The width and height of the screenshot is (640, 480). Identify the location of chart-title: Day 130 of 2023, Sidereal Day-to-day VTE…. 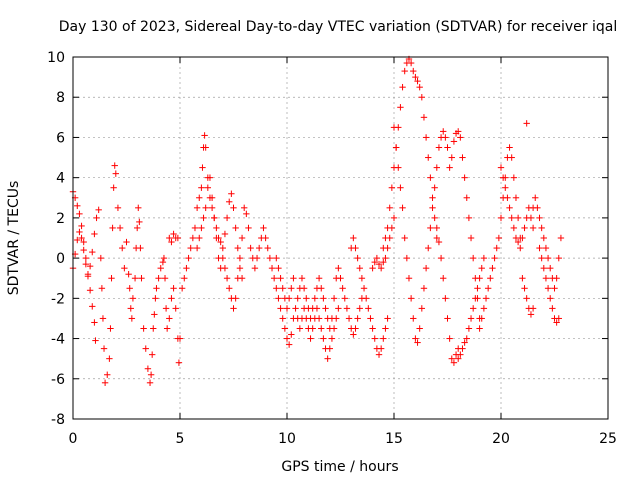
(338, 27).